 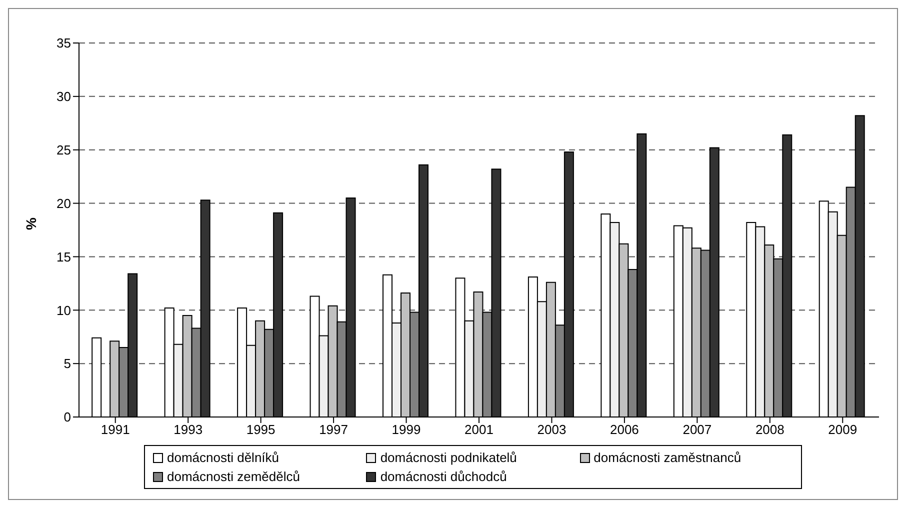 What do you see at coordinates (67, 364) in the screenshot?
I see `y-tick-label: 5` at bounding box center [67, 364].